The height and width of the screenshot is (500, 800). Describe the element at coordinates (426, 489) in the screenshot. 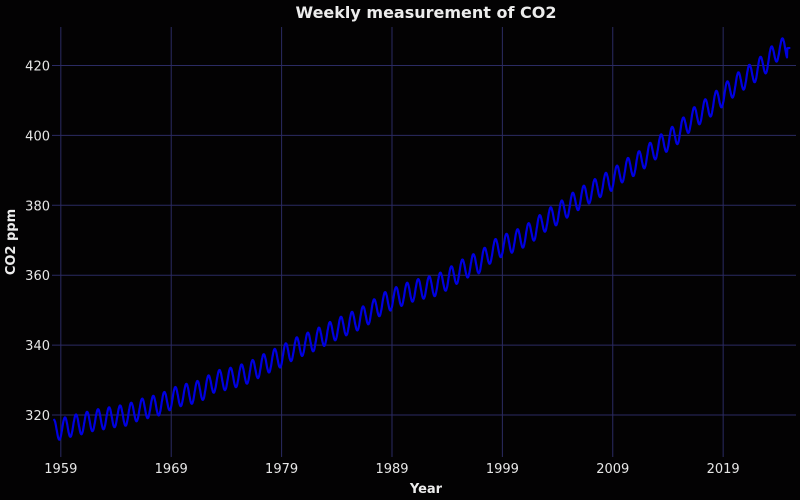

I see `x-axis-label: Year` at that location.